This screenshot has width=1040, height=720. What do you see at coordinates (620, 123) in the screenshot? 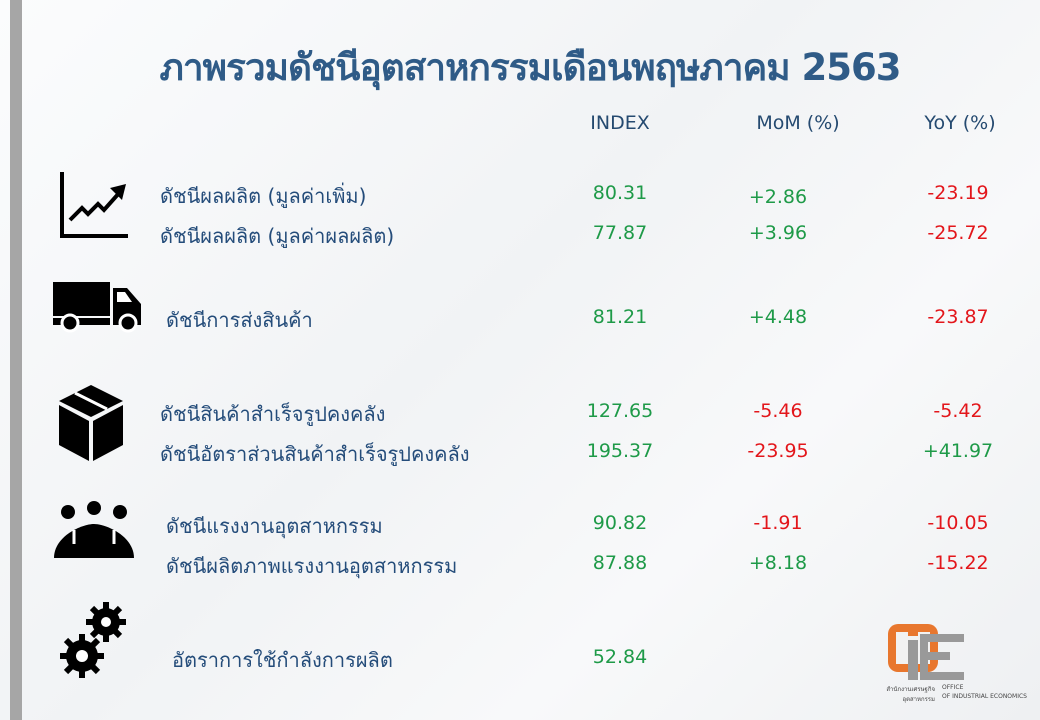
I see `header-index: INDEX` at bounding box center [620, 123].